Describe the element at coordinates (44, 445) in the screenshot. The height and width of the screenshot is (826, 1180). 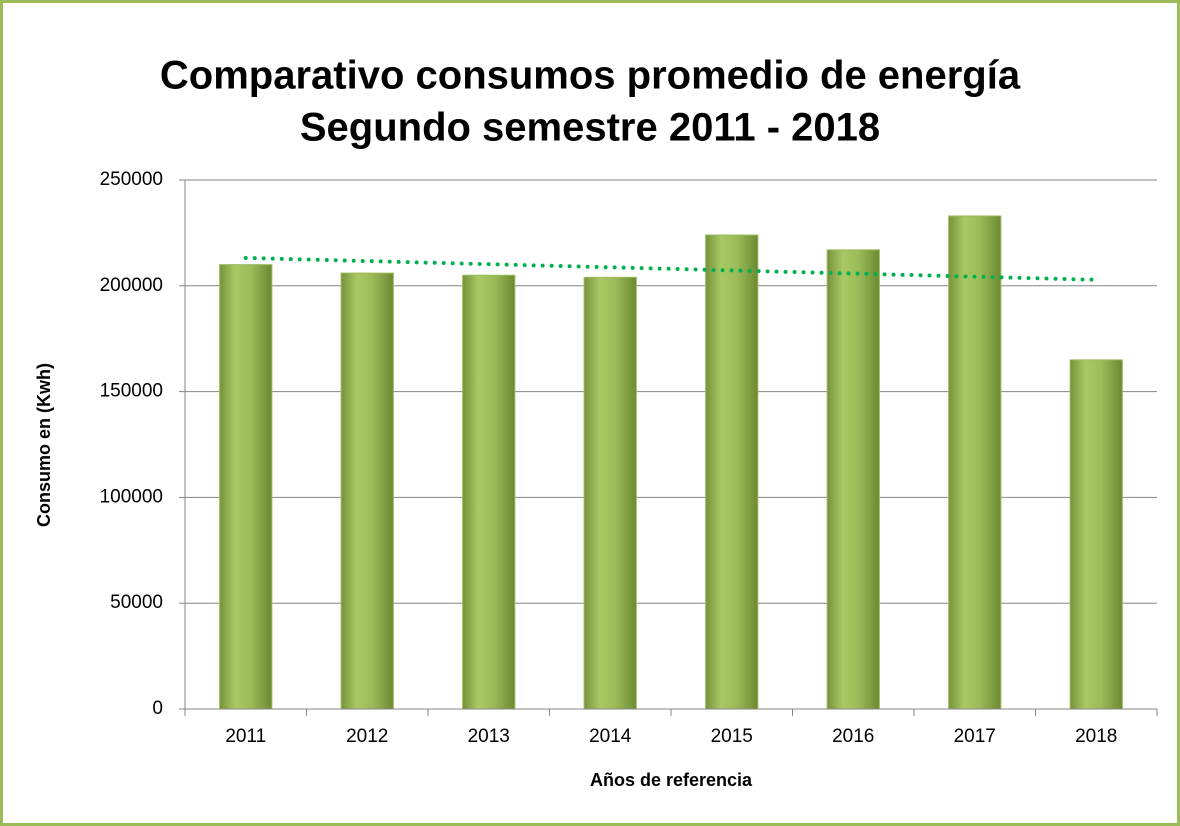
I see `y-axis-label: Consumo en (Kwh)` at that location.